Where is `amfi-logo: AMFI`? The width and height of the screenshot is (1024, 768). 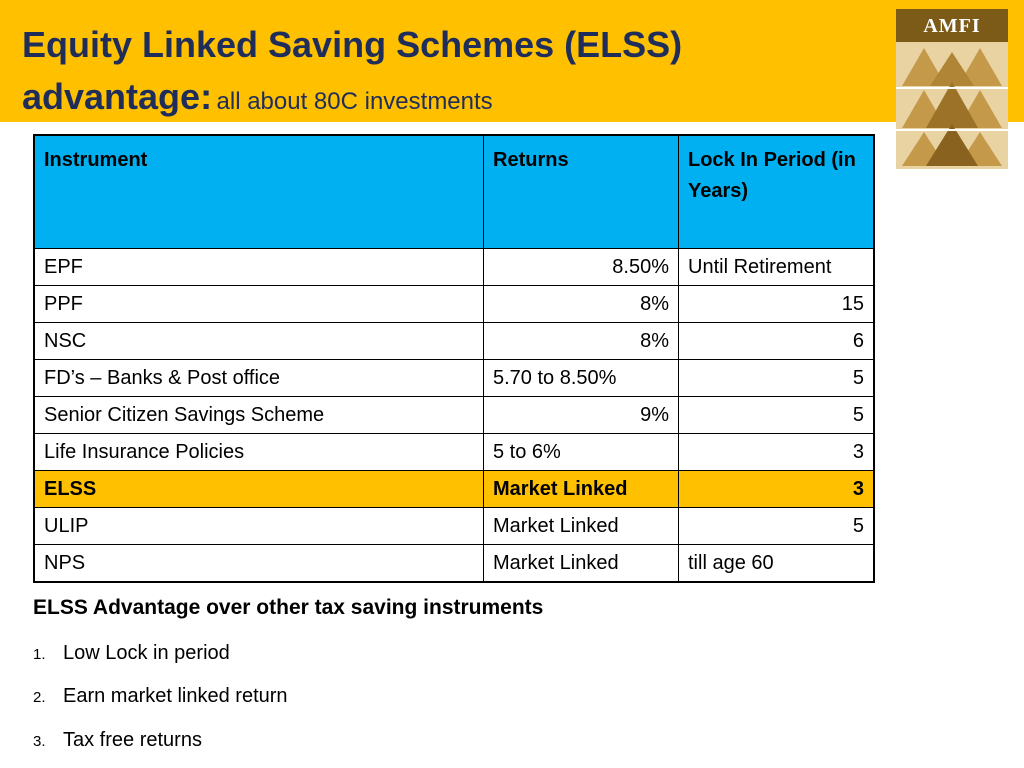
amfi-logo: AMFI is located at coordinates (952, 89).